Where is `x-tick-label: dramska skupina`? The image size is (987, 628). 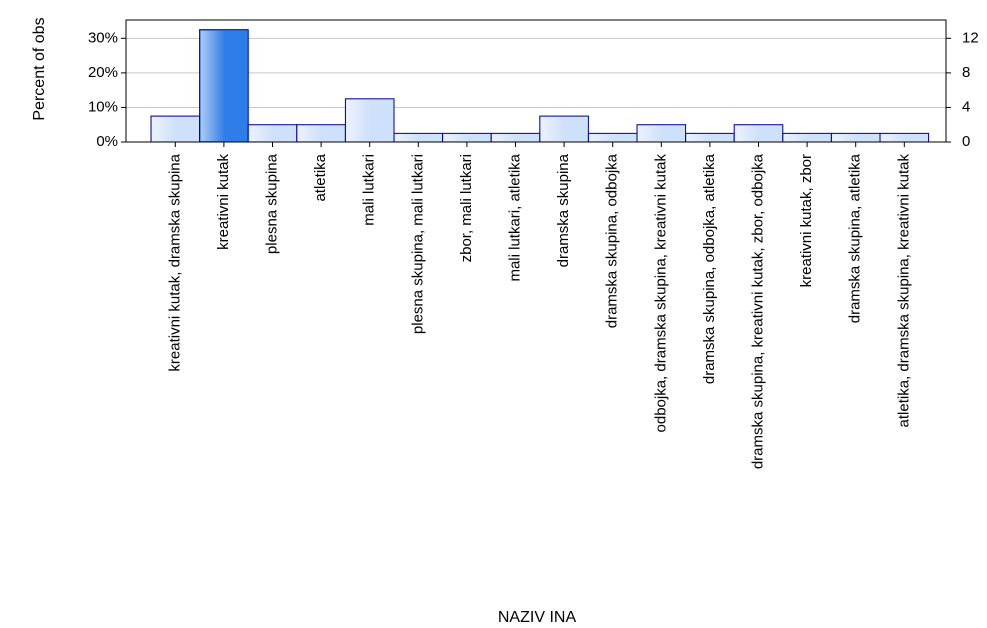
x-tick-label: dramska skupina is located at coordinates (563, 210).